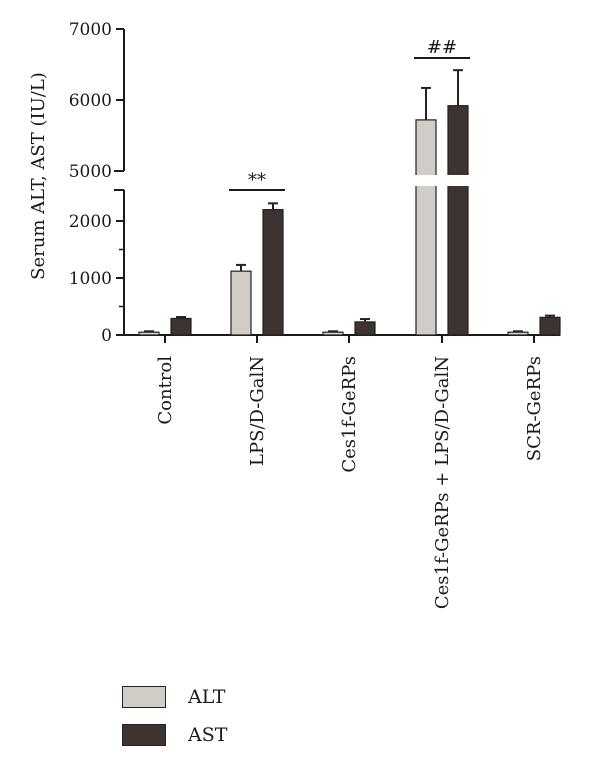  I want to click on legend-label-ast: AST, so click(208, 735).